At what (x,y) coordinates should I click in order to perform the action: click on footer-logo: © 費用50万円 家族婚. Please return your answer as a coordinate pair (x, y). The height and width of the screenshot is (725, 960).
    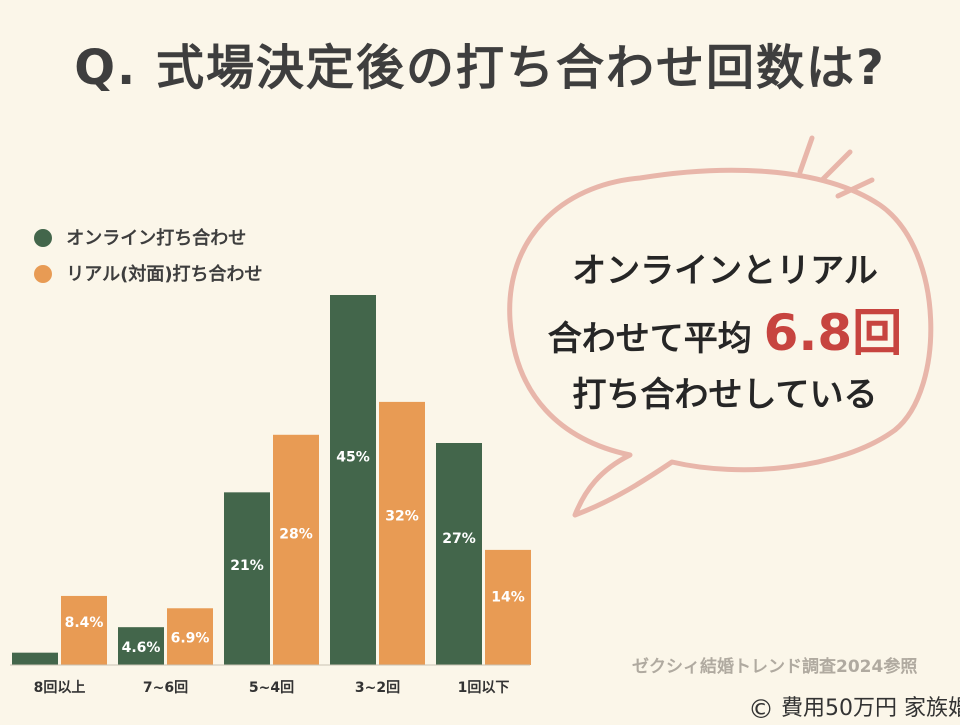
    Looking at the image, I should click on (854, 707).